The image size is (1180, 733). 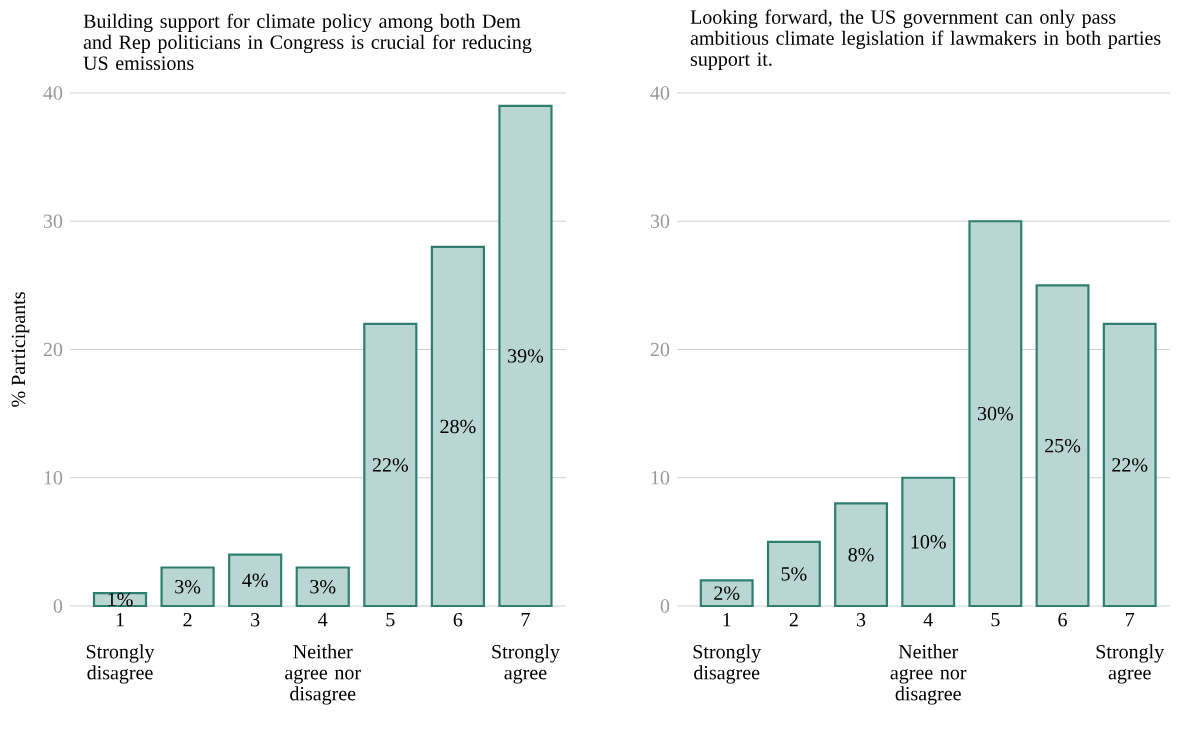 What do you see at coordinates (307, 41) in the screenshot?
I see `chart-title: Building support for climate policy among both Dem and Rep politicians in Congress is crucial for reducing US emissions` at bounding box center [307, 41].